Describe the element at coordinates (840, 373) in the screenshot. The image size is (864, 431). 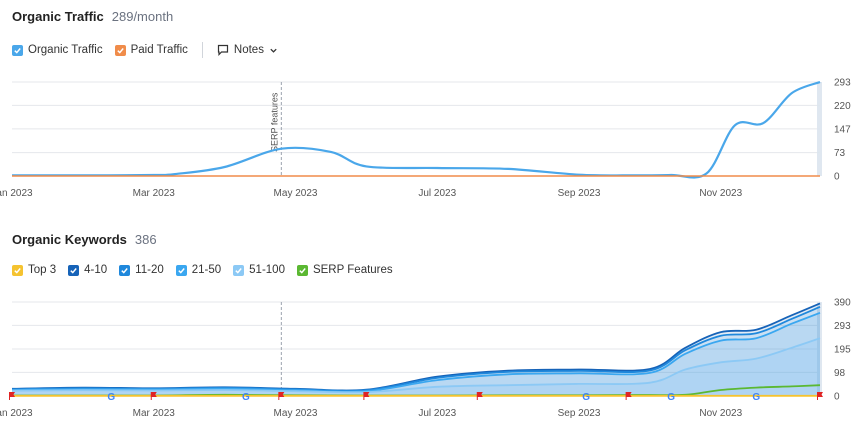
I see `keywords-y-tick-label: 98` at that location.